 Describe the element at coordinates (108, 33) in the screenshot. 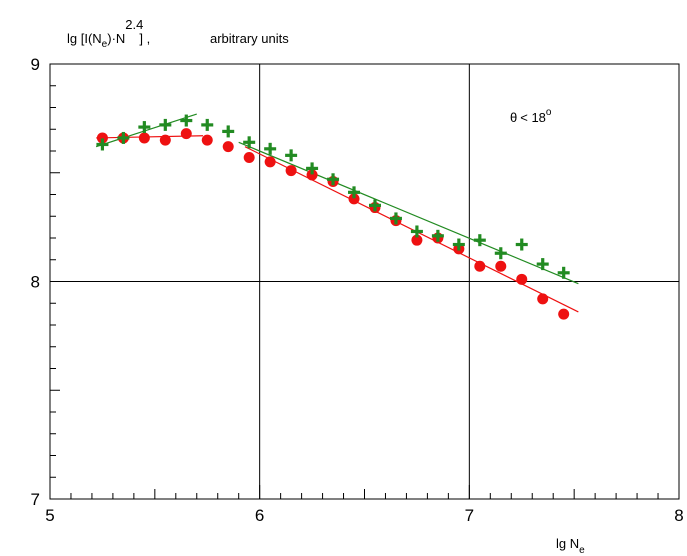

I see `y-axis-label: lg [I(Ne)·N2.4] ,` at that location.